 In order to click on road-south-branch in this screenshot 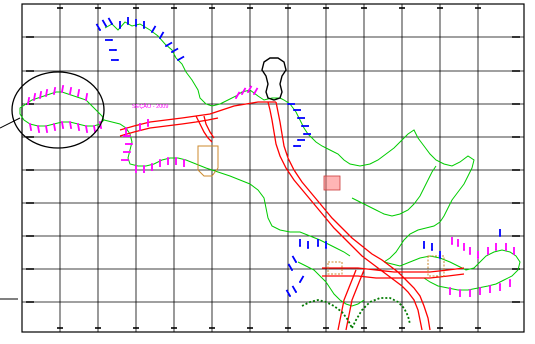, I will do `click(347, 300)`.